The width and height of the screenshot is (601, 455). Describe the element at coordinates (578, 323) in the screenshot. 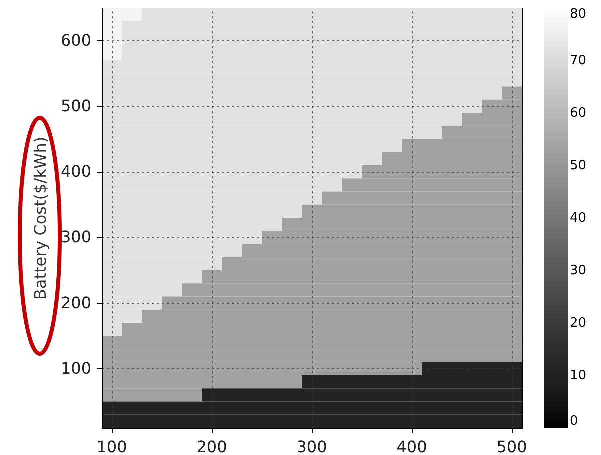

I see `color-bar-label: 20` at that location.